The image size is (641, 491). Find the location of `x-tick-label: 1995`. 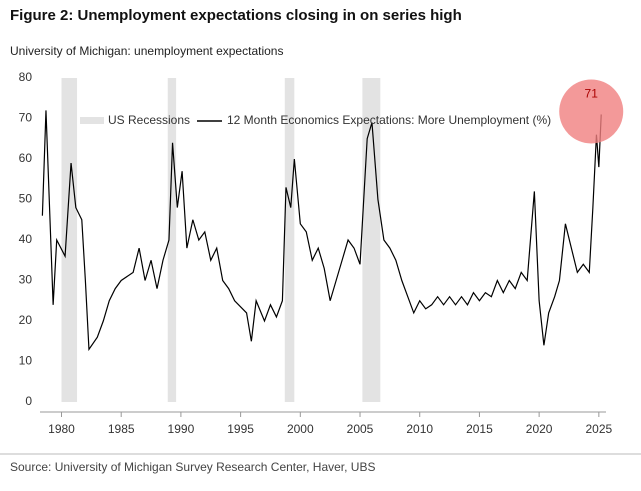

x-tick-label: 1995 is located at coordinates (240, 429).